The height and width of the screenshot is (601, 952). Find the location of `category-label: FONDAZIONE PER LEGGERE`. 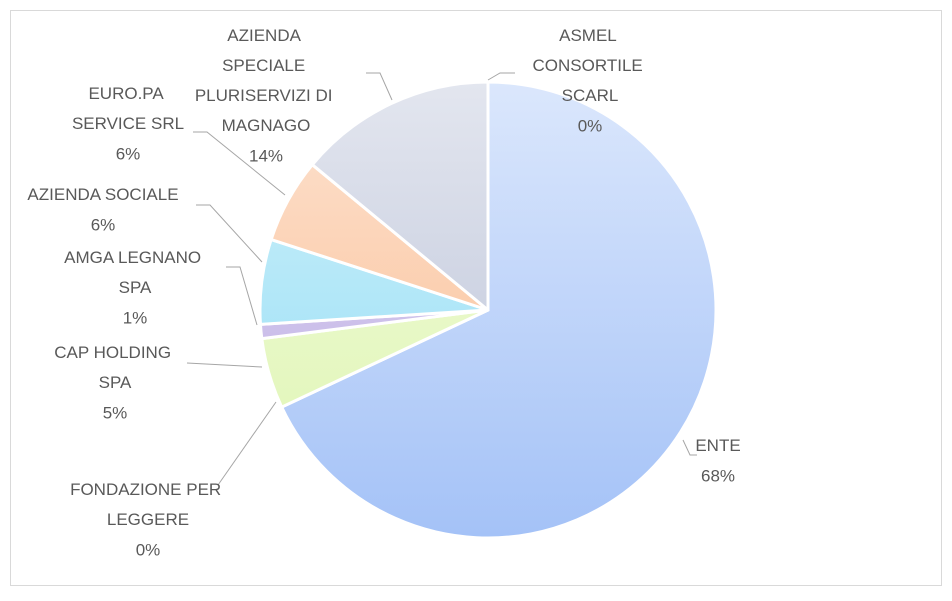

category-label: FONDAZIONE PER LEGGERE is located at coordinates (148, 504).